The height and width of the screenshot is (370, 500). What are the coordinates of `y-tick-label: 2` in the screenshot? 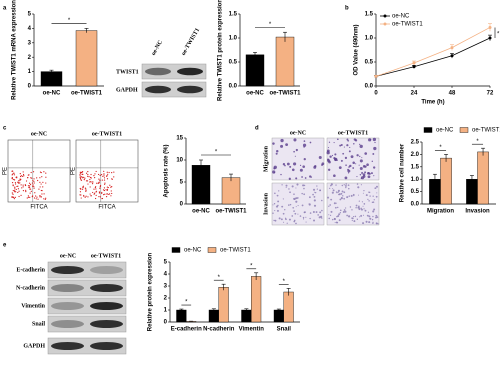 It's located at (30, 58).